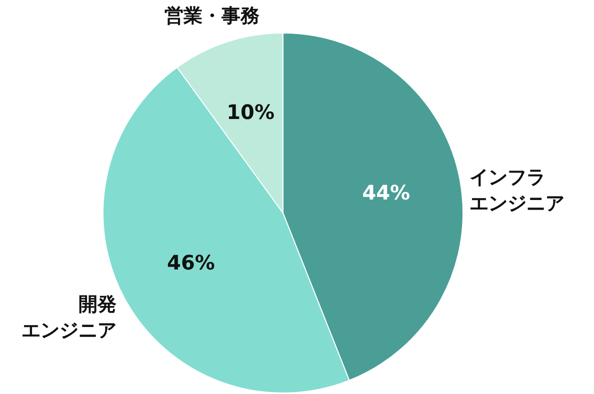 This screenshot has height=394, width=594. Describe the element at coordinates (212, 16) in the screenshot. I see `slice-label: 営業・事務` at that location.